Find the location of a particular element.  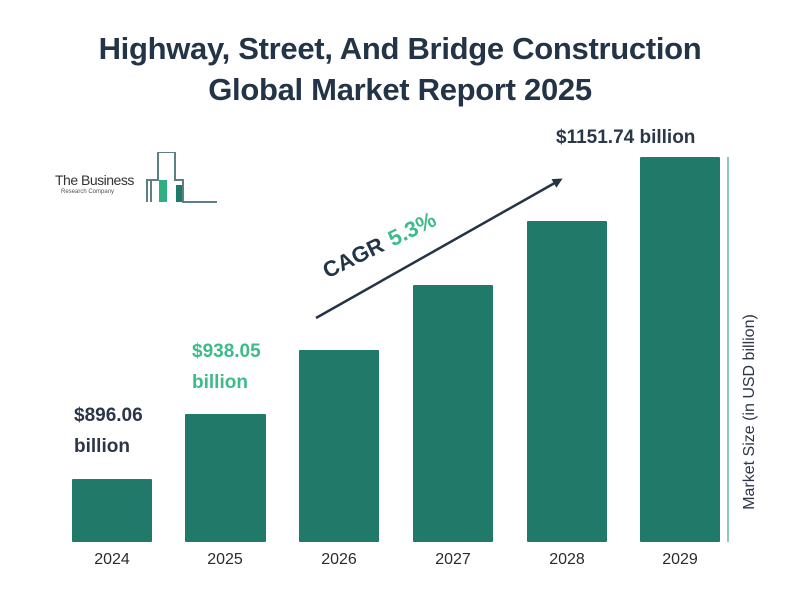

cagr-annotation: CAGR5.3% is located at coordinates (380, 245).